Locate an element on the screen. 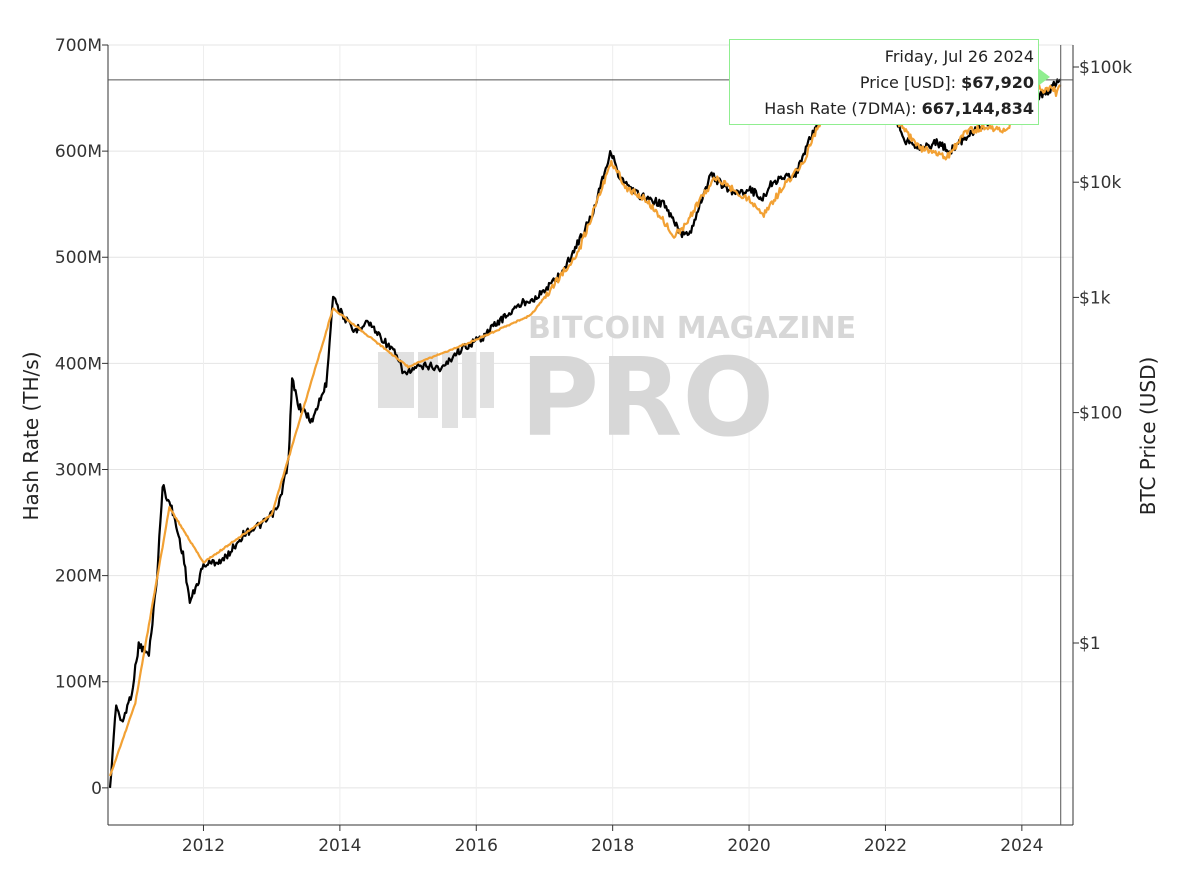 The image size is (1200, 890). tooltip-hash-label: Hash Rate (7DMA) is located at coordinates (838, 108).